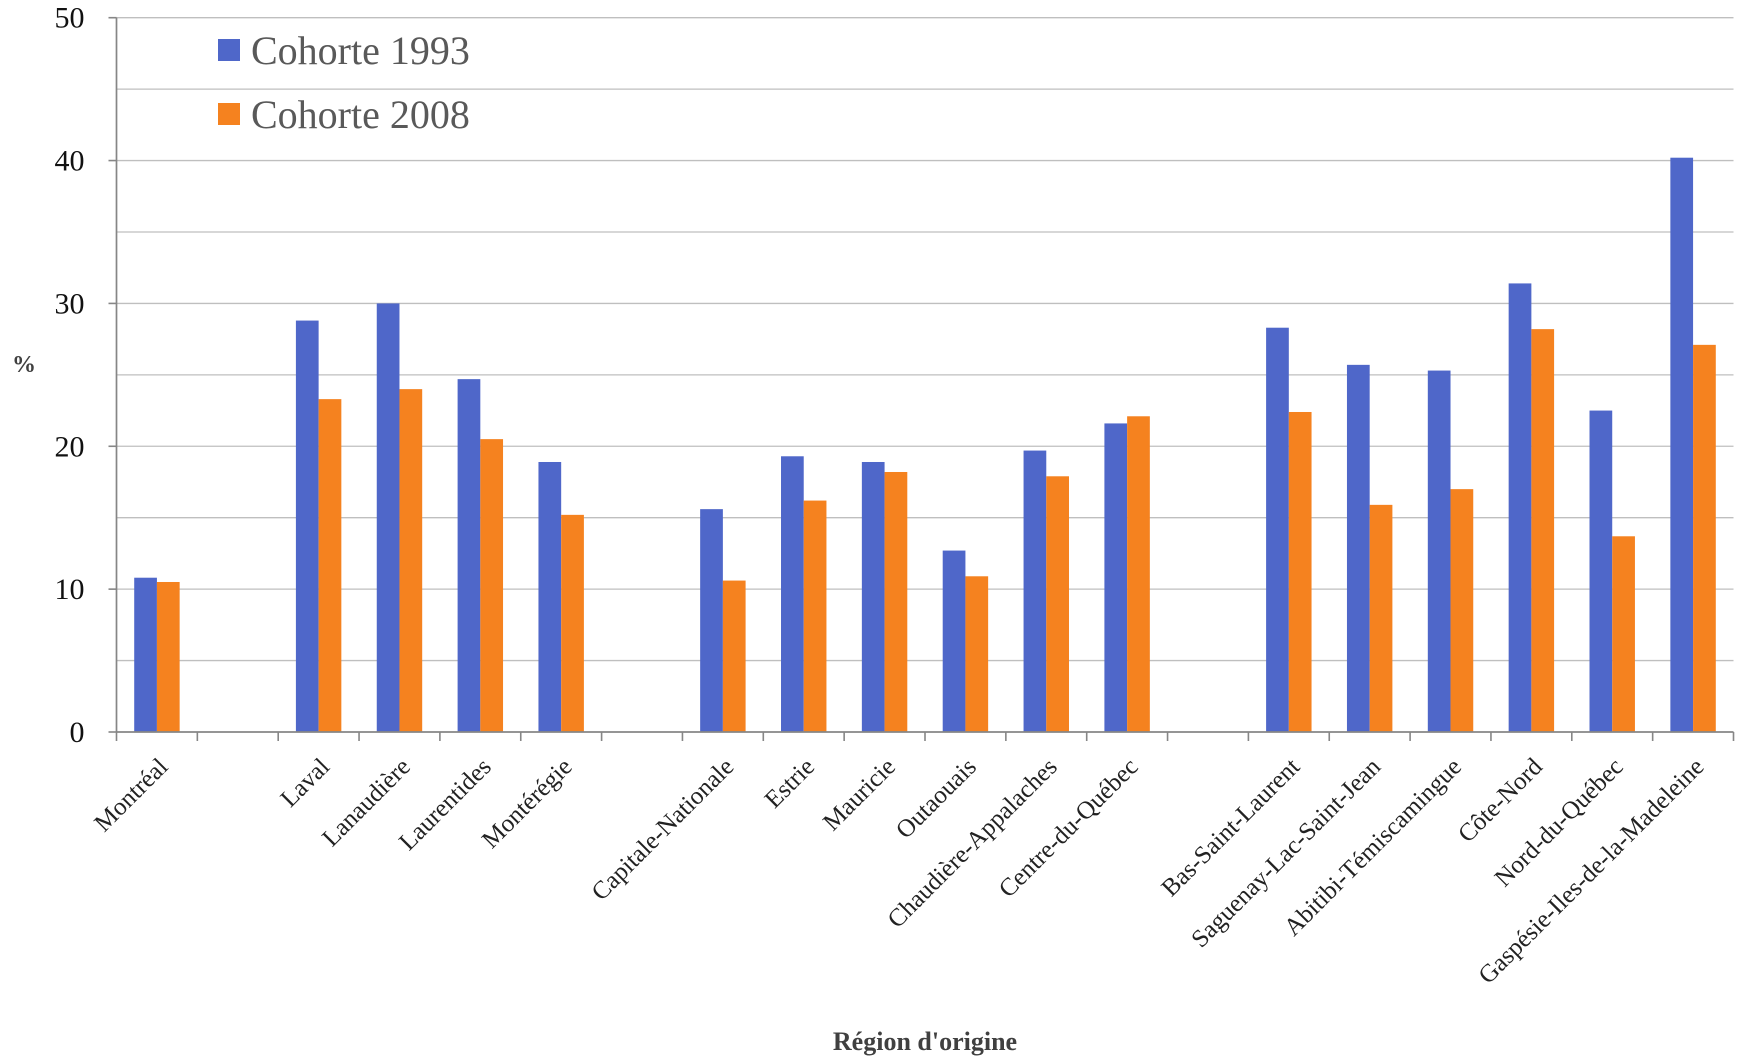  I want to click on y-tick-label-10: 10, so click(70, 589).